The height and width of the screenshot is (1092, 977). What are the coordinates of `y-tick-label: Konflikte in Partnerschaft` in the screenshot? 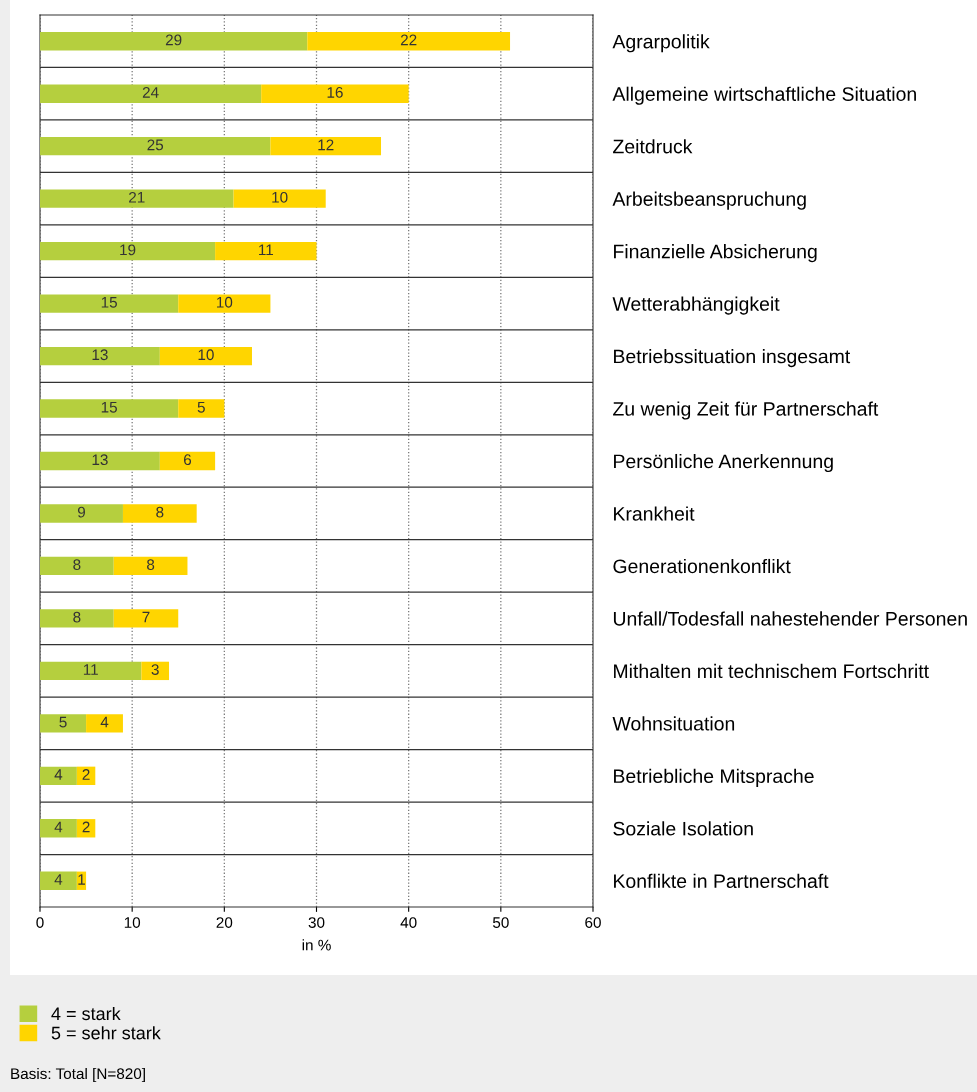 It's located at (721, 880).